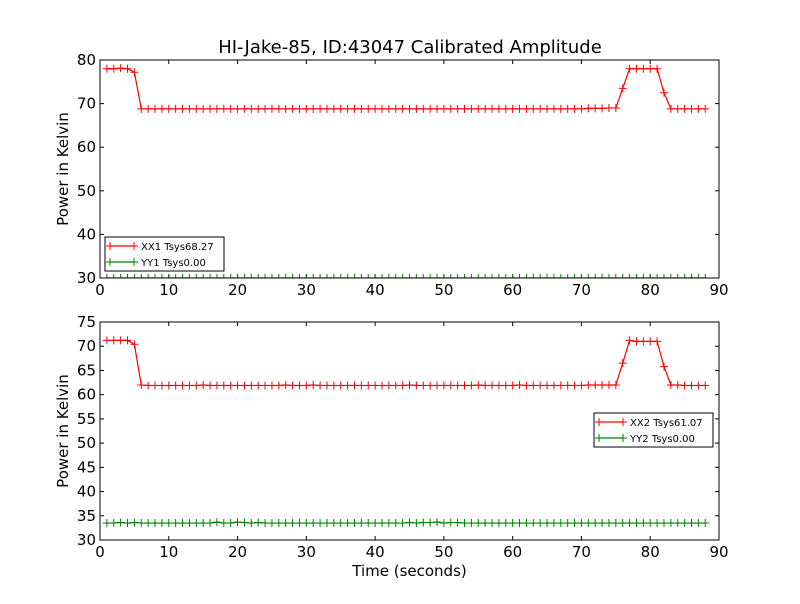  What do you see at coordinates (177, 247) in the screenshot?
I see `legend-entry-label: XX1 Tsys68.27` at bounding box center [177, 247].